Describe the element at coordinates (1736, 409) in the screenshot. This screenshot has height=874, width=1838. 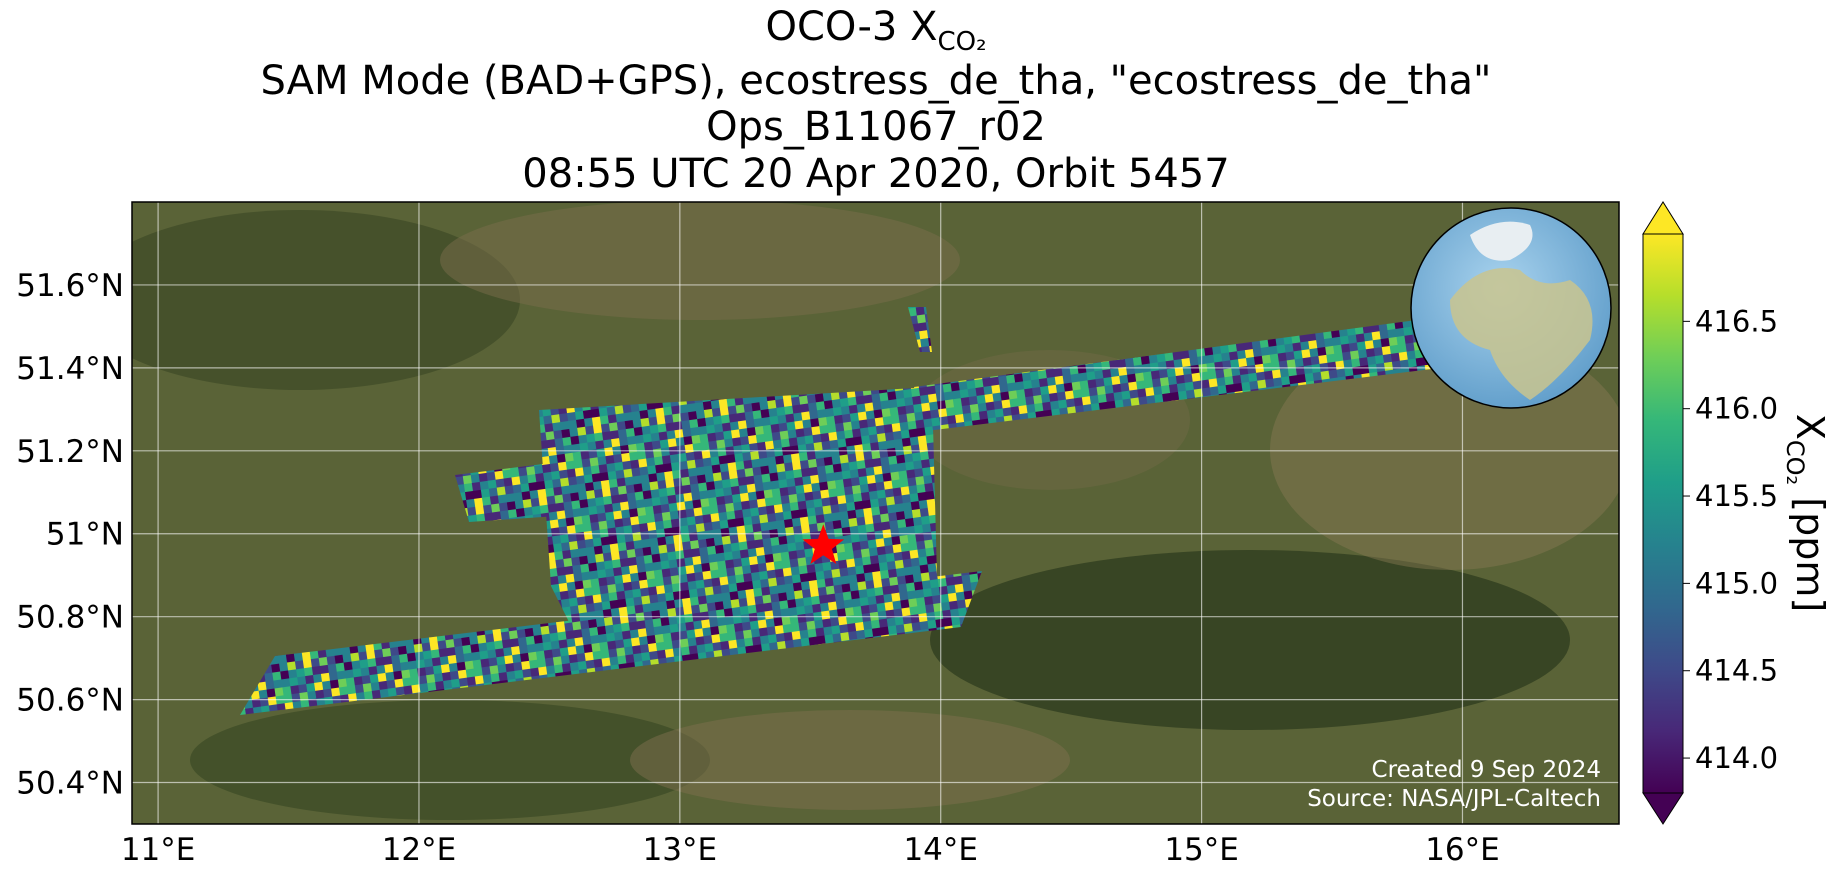
I see `colorbar-tick-label: 416.0` at that location.